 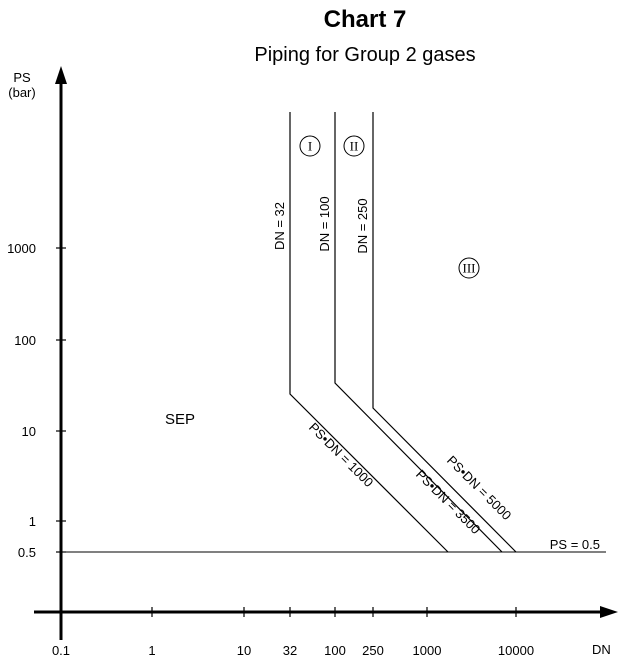 I want to click on x-axis-label: DN, so click(x=601, y=649).